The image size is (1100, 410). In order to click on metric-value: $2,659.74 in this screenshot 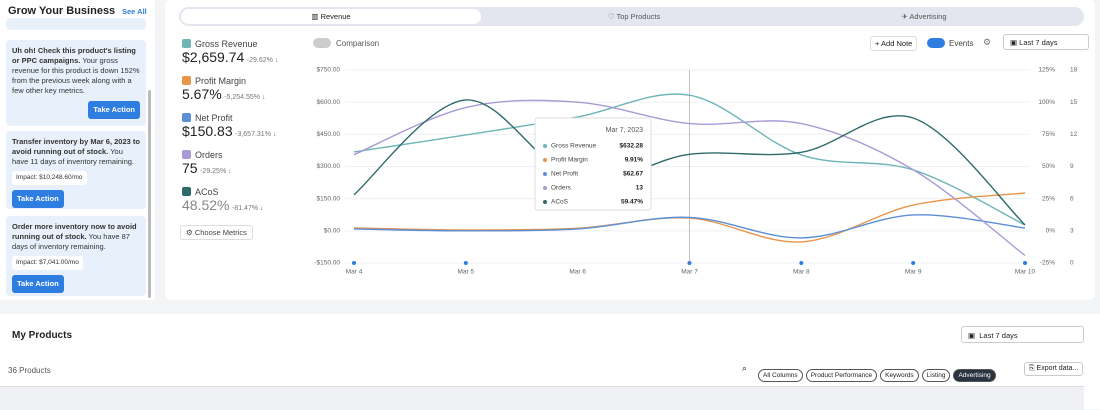, I will do `click(213, 57)`.